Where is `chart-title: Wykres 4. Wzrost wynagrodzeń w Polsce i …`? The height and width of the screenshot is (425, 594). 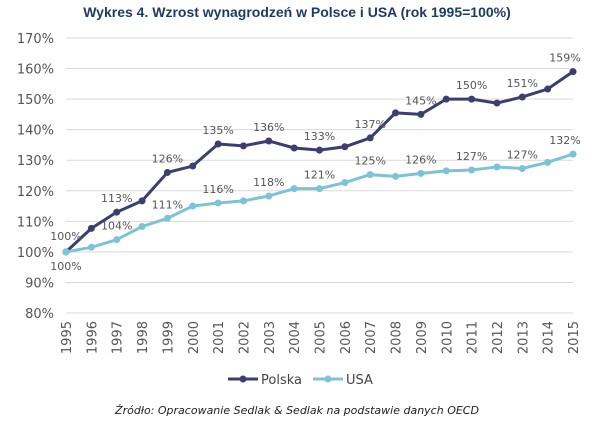 chart-title: Wykres 4. Wzrost wynagrodzeń w Polsce i … is located at coordinates (297, 12).